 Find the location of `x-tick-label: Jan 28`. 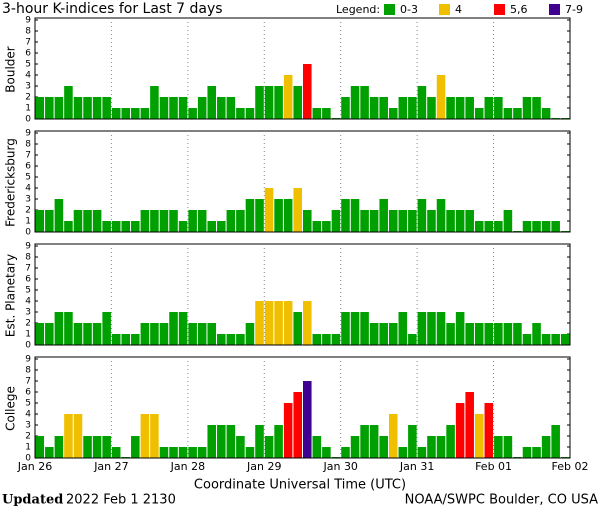

x-tick-label: Jan 28 is located at coordinates (187, 466).